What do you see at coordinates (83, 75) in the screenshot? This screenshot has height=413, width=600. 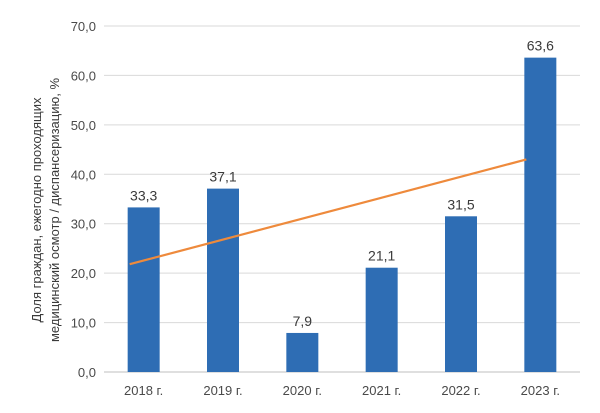 I see `y-tick-label: 60,0` at bounding box center [83, 75].